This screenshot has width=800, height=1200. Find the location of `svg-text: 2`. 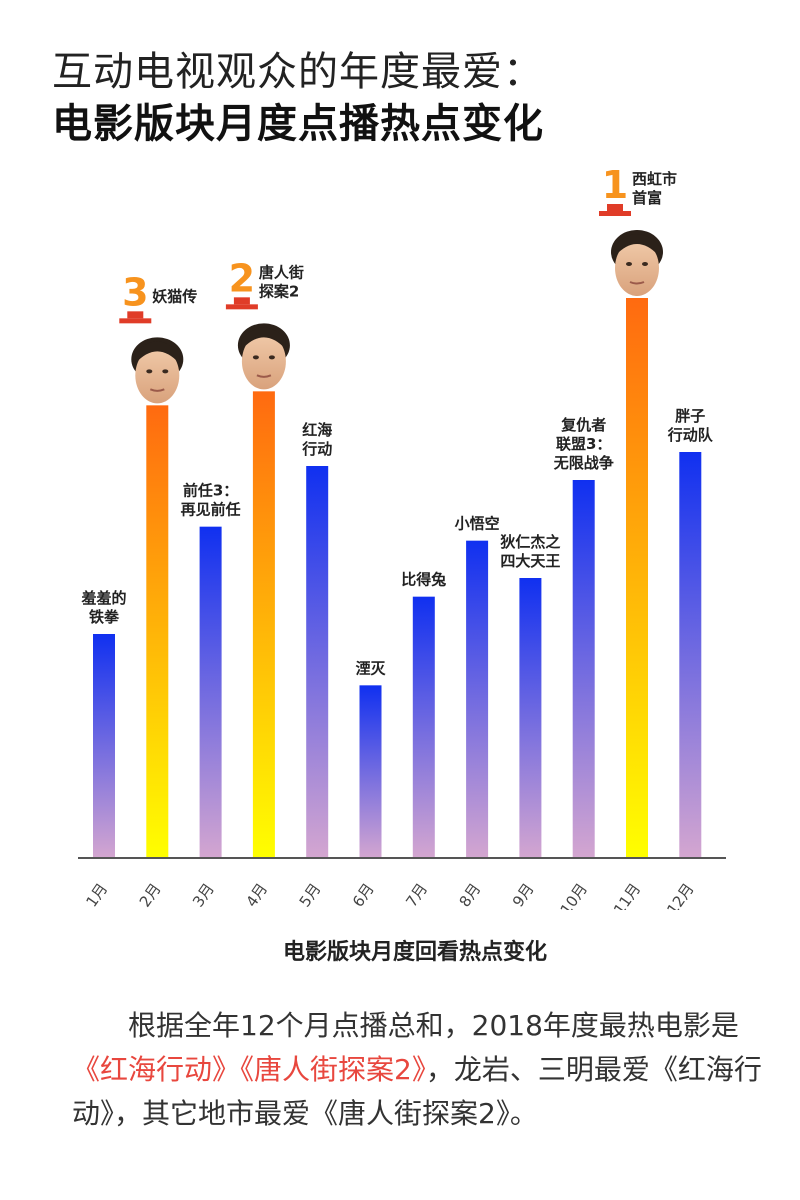

svg-text: 2 is located at coordinates (242, 278).